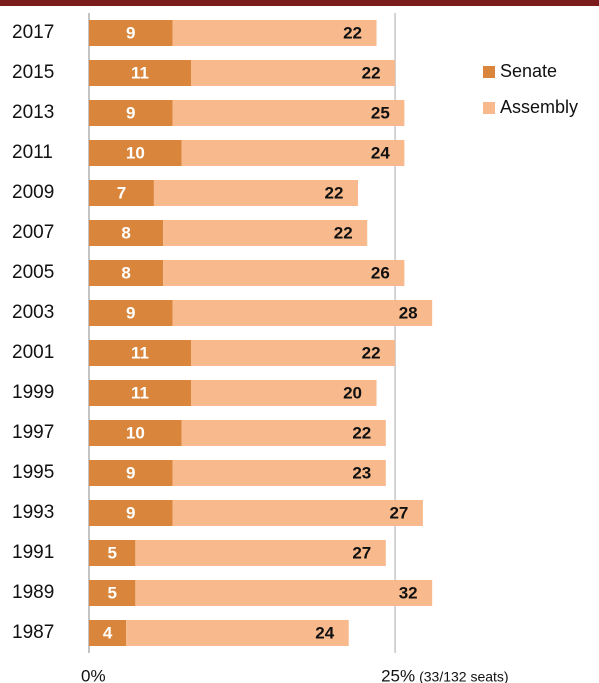 The image size is (599, 683). Describe the element at coordinates (398, 674) in the screenshot. I see `x-tick-label: 25%` at that location.